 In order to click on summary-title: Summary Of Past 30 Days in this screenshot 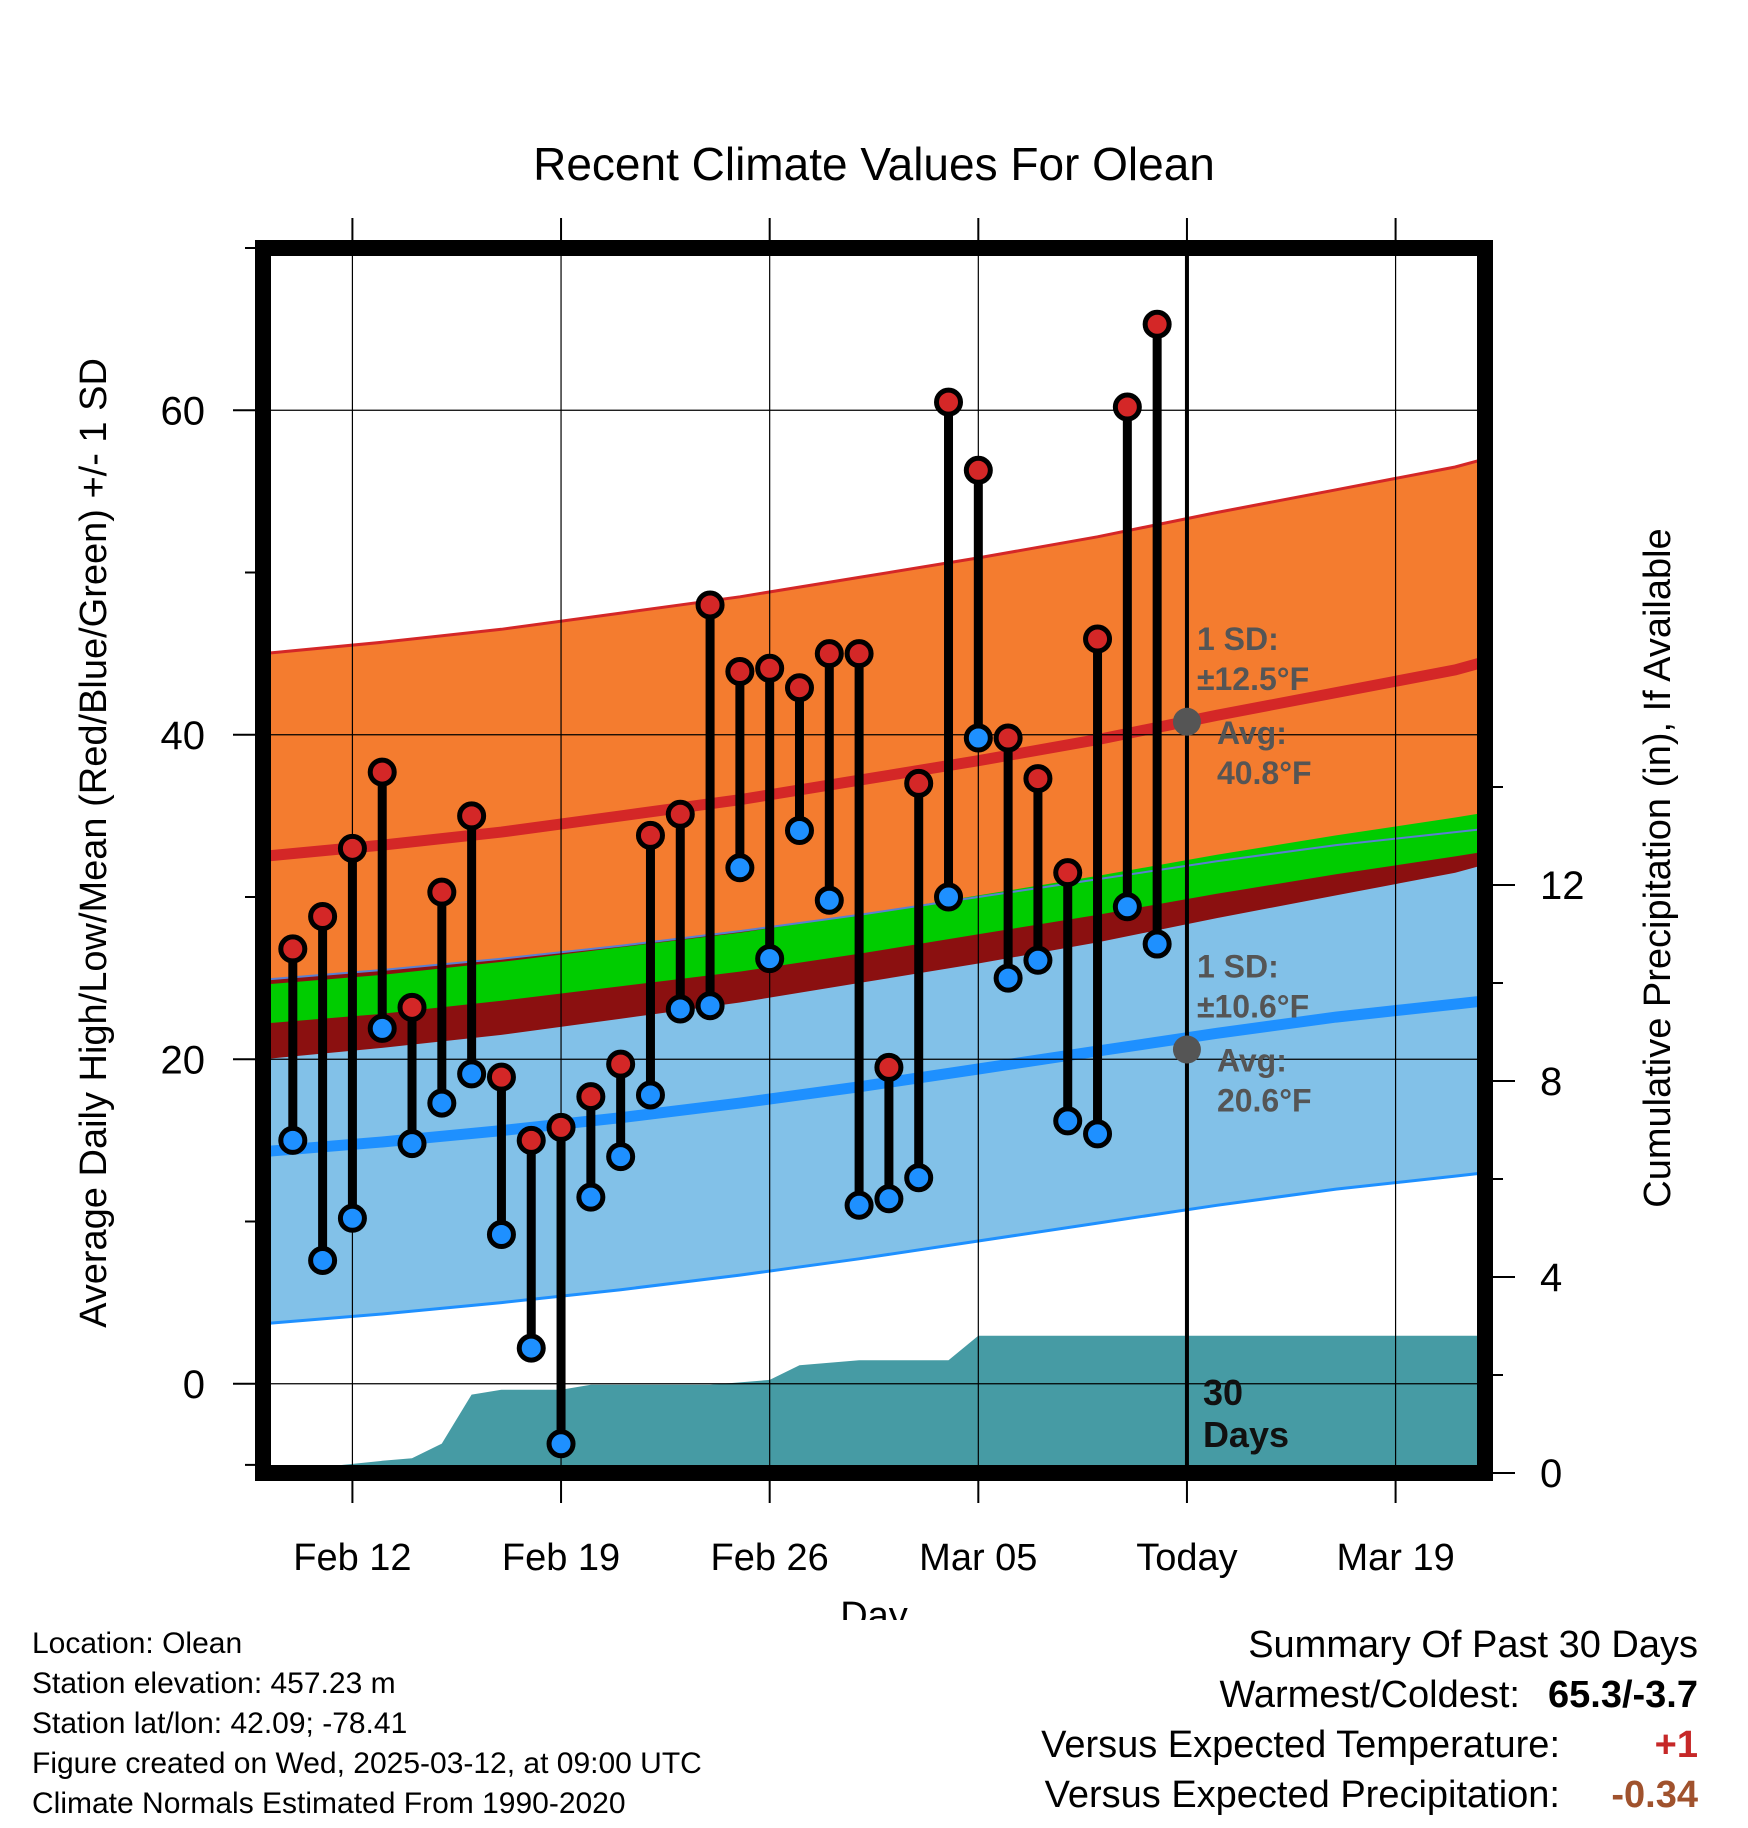, I will do `click(1473, 1645)`.